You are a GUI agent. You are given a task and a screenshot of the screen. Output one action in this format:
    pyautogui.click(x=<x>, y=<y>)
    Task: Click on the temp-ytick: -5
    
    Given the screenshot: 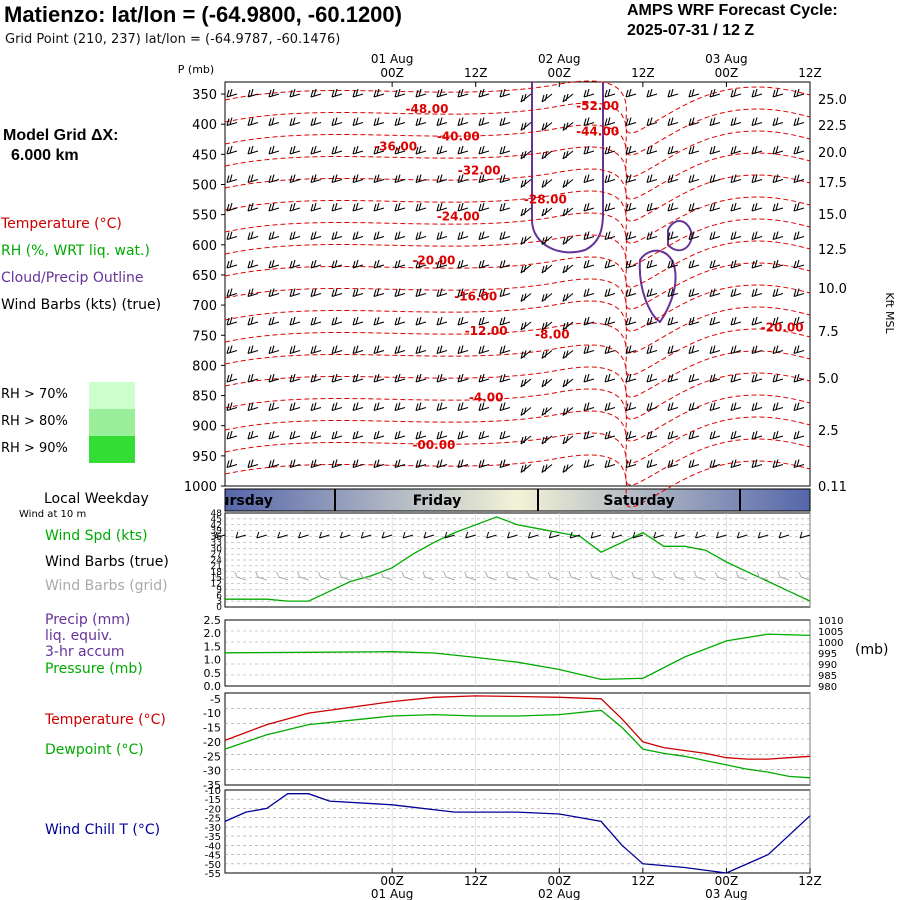 What is the action you would take?
    pyautogui.click(x=215, y=699)
    